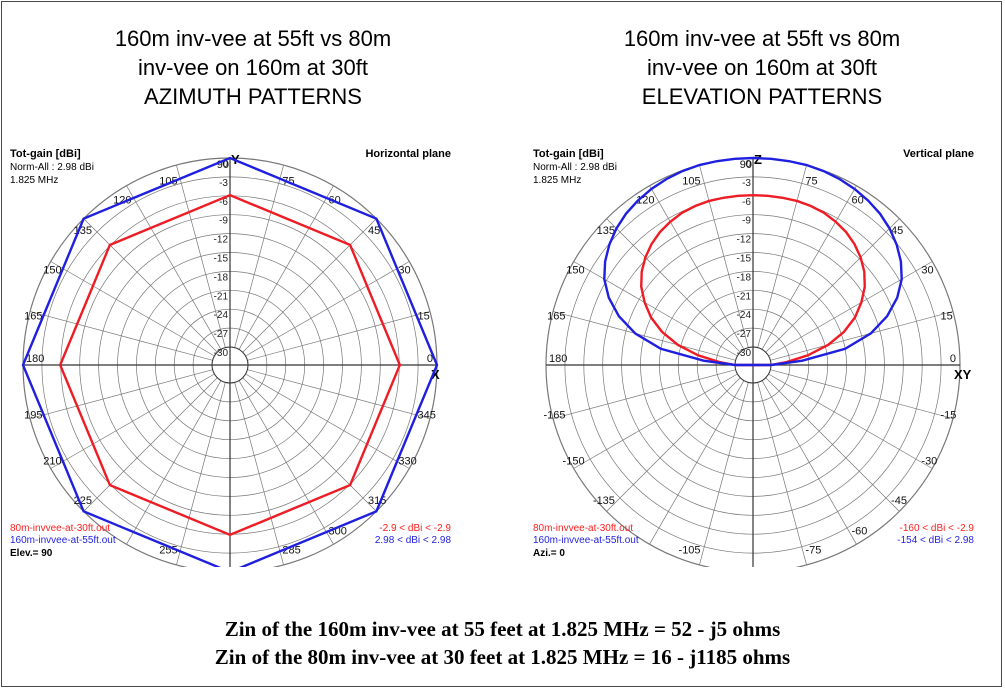  I want to click on elevation-legend-range-red: -160 < dBi < -2.9, so click(937, 528).